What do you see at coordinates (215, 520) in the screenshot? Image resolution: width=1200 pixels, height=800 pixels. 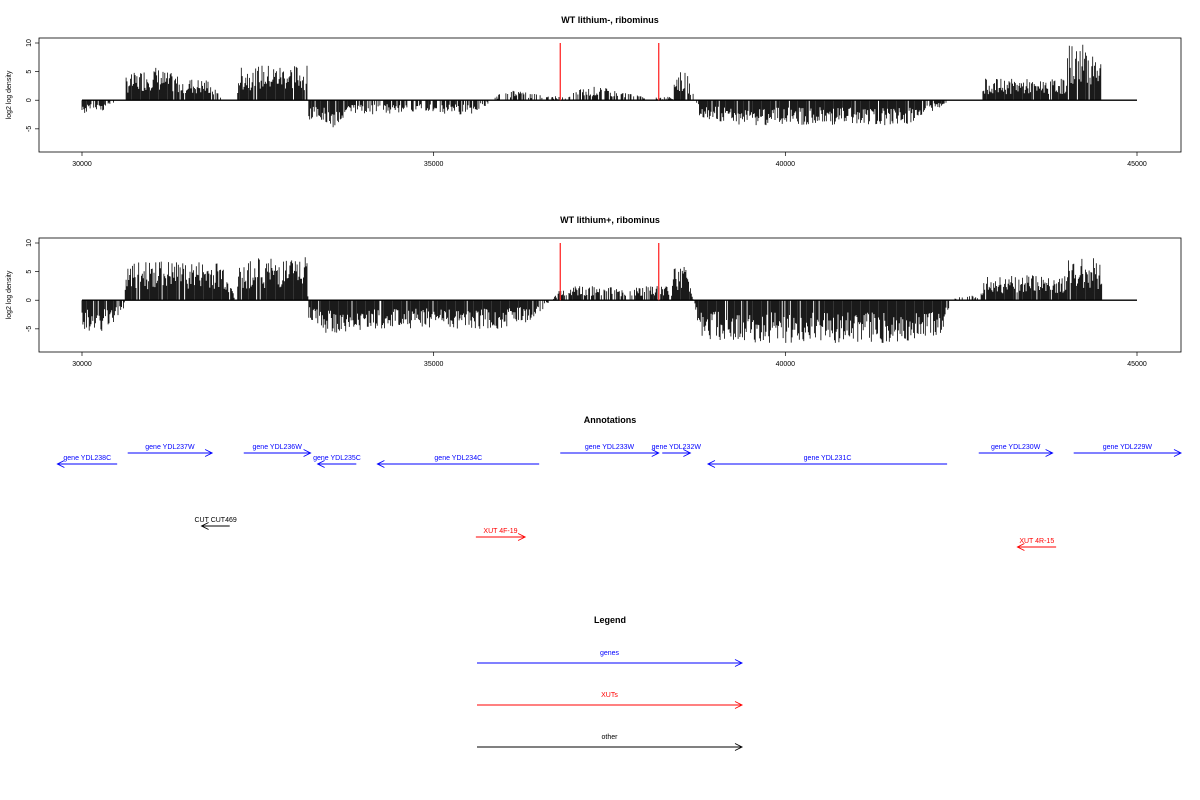 I see `feature-label: CUT CUT469` at bounding box center [215, 520].